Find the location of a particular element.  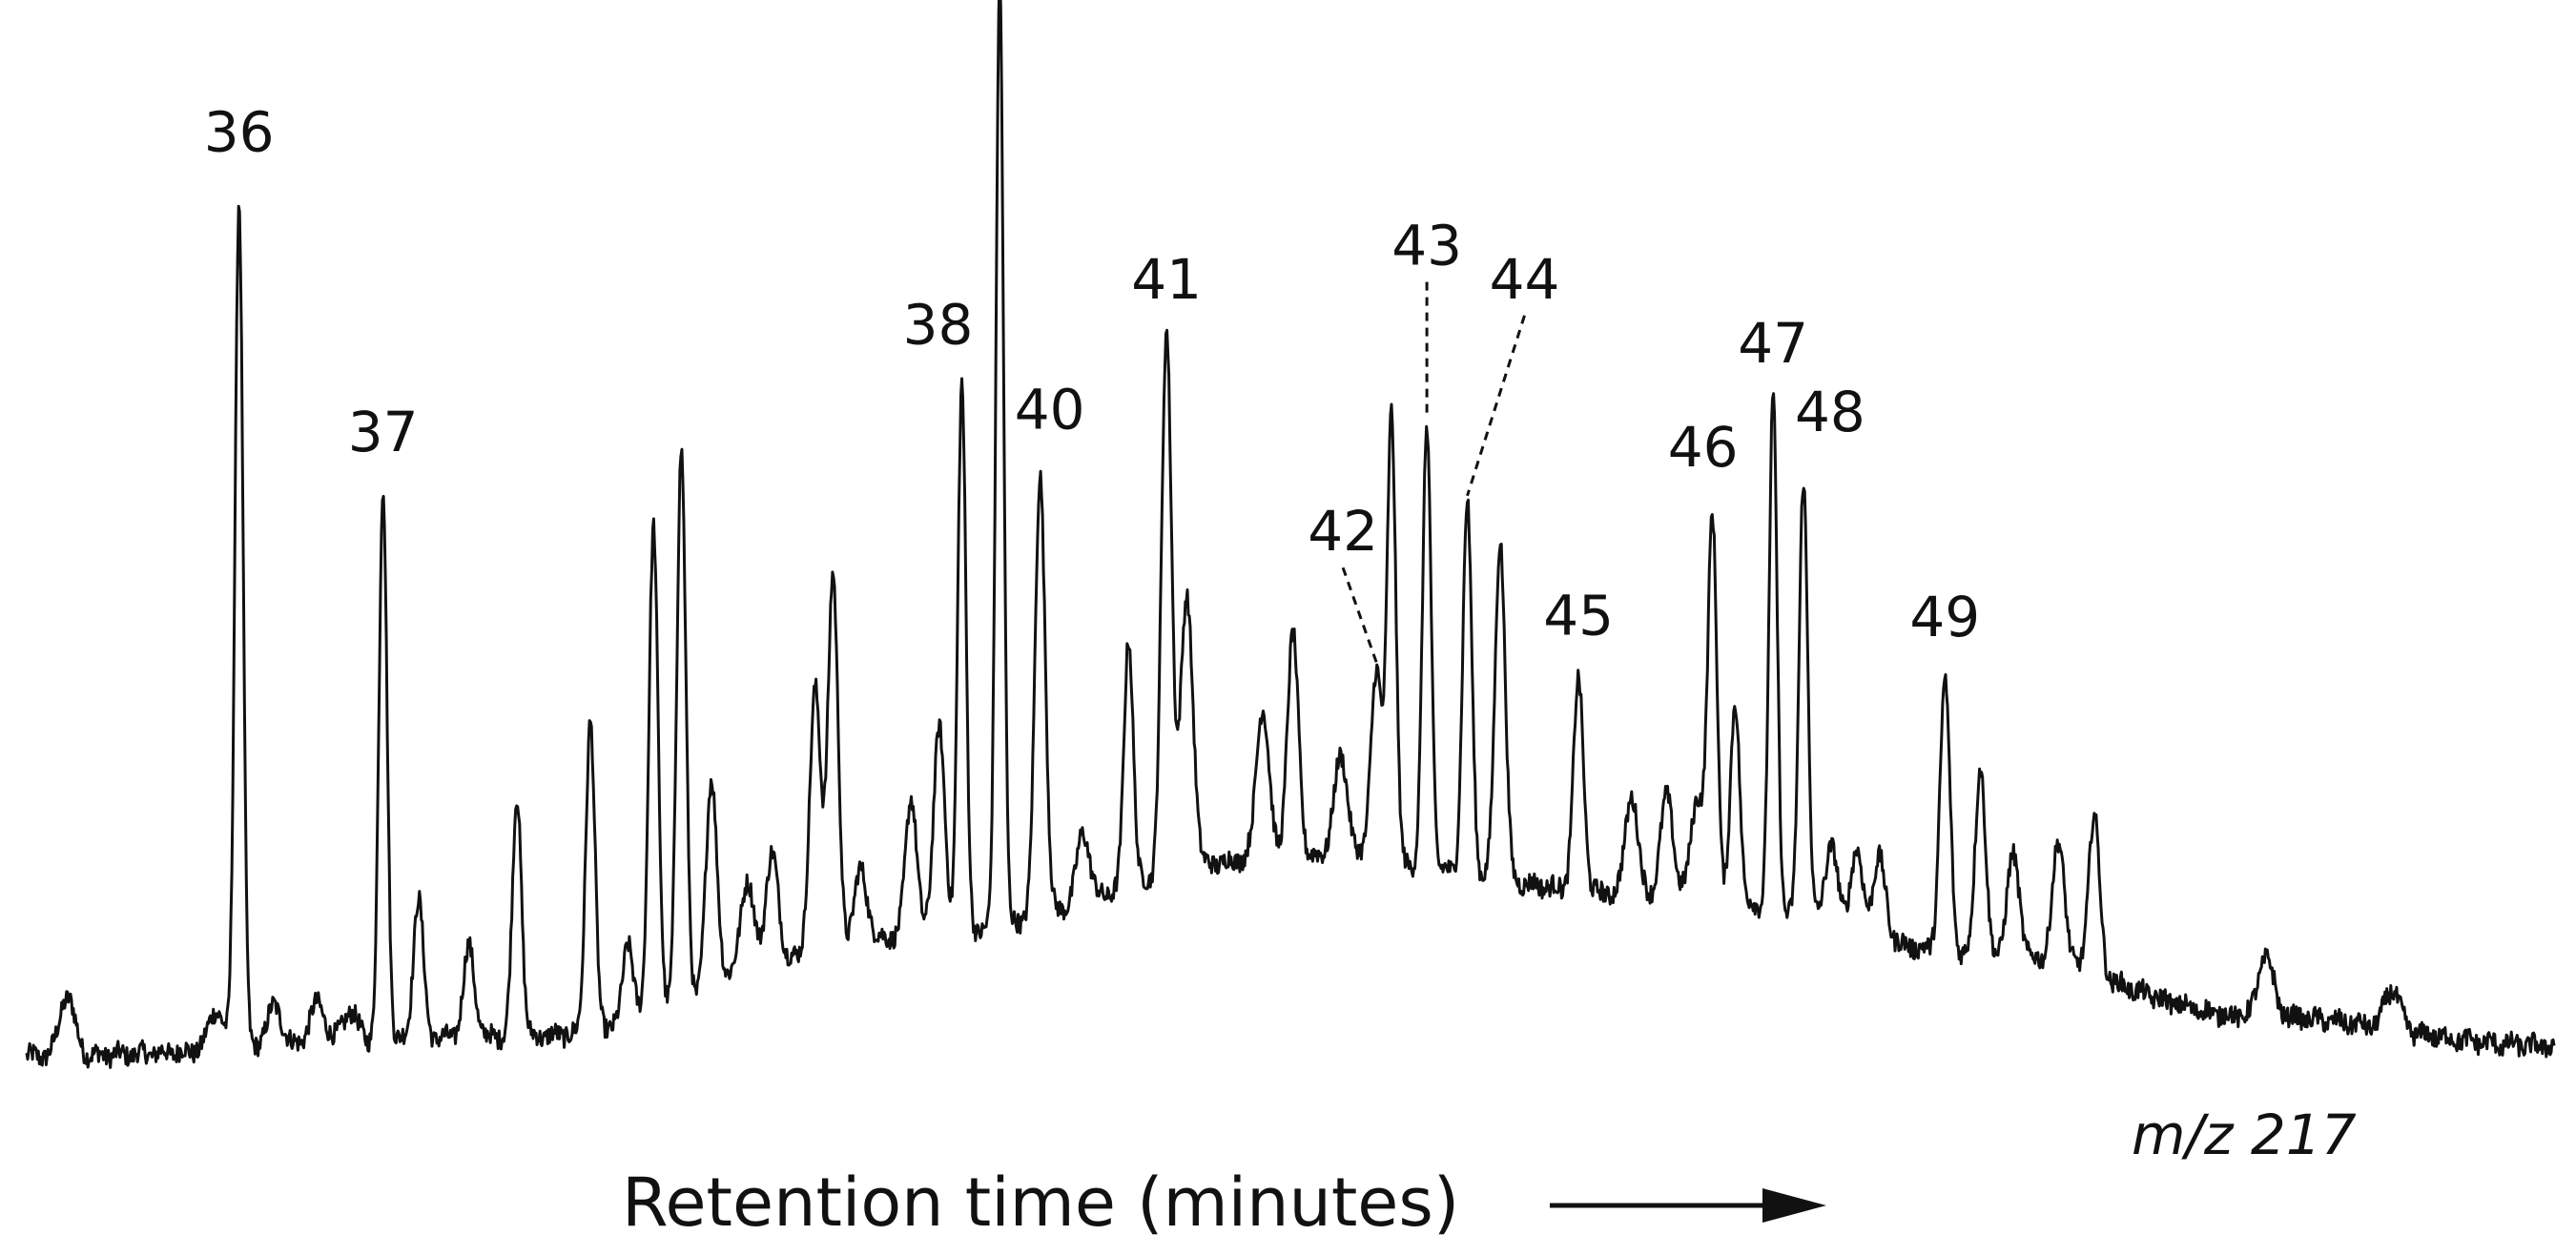

peak-label-45: 45 is located at coordinates (1578, 615).